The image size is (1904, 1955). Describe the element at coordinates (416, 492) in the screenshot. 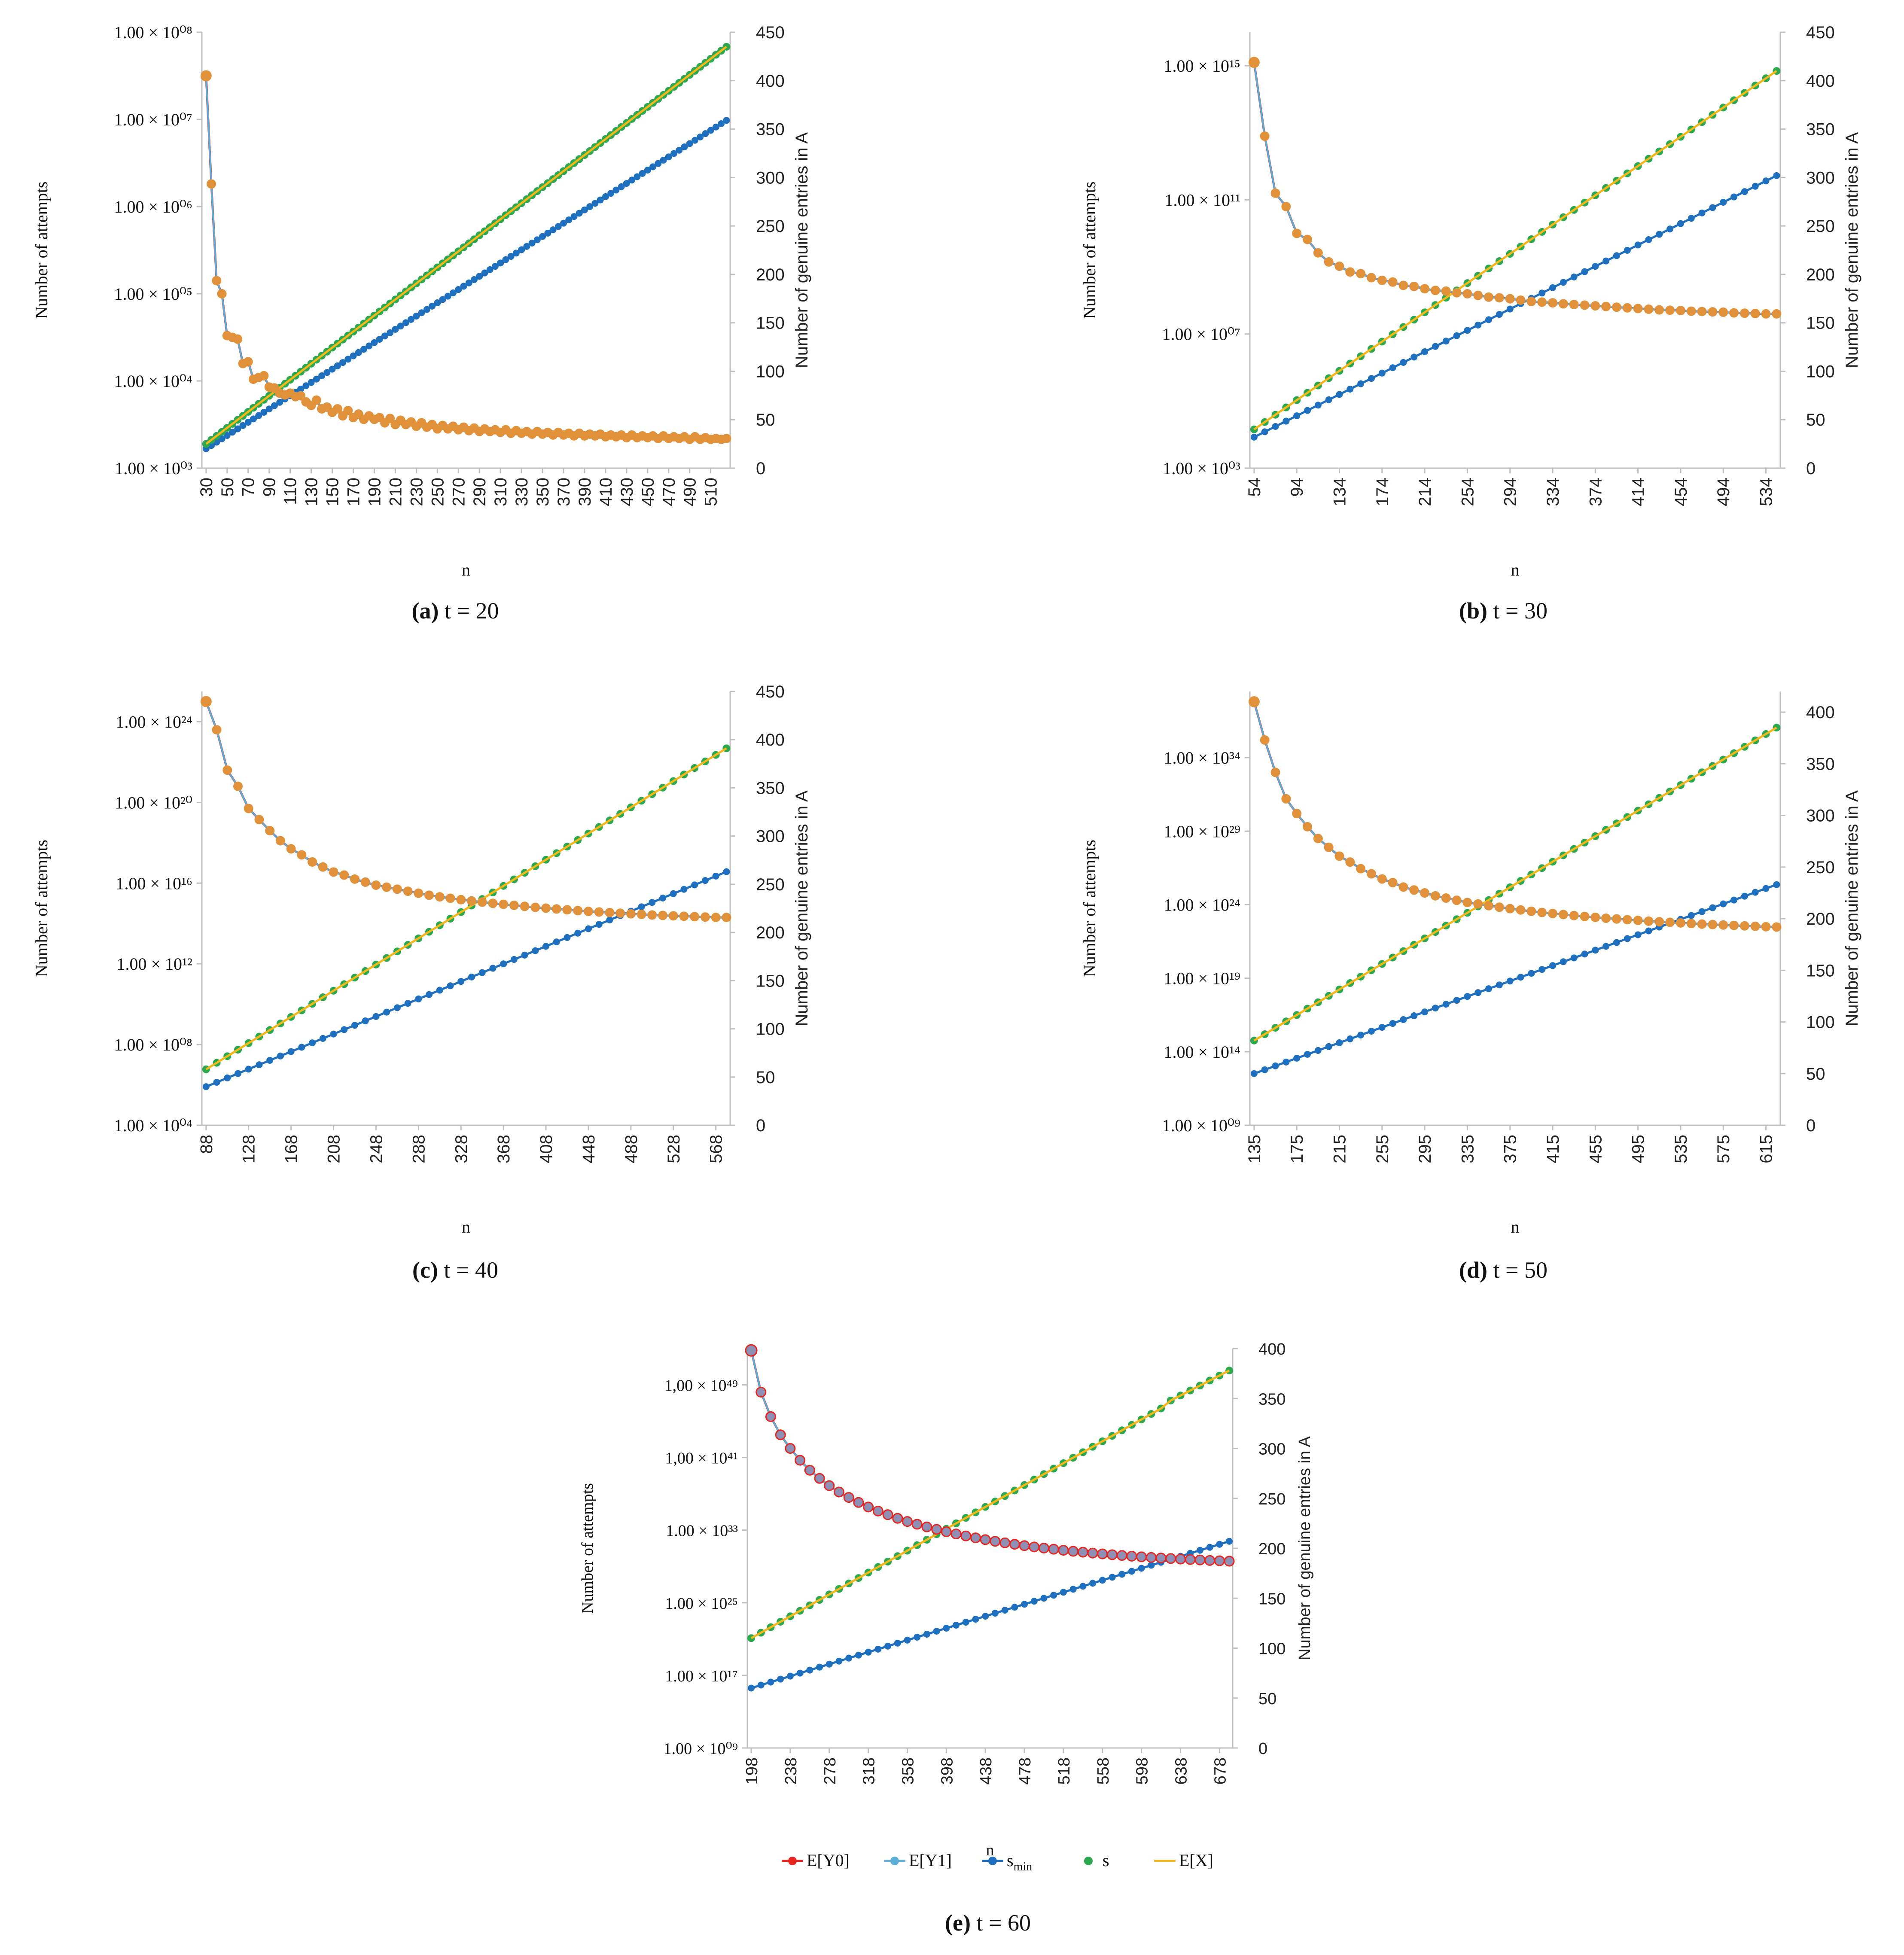

I see `x-tick-label: 230` at that location.